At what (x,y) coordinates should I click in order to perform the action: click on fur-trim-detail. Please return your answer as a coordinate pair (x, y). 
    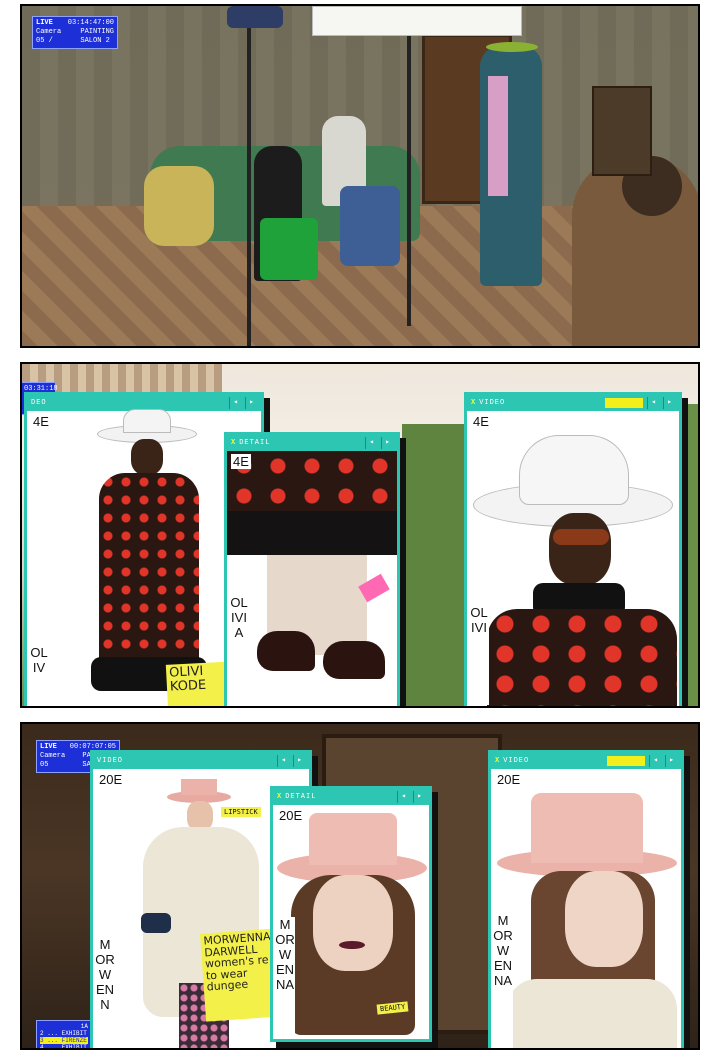
    Looking at the image, I should click on (312, 533).